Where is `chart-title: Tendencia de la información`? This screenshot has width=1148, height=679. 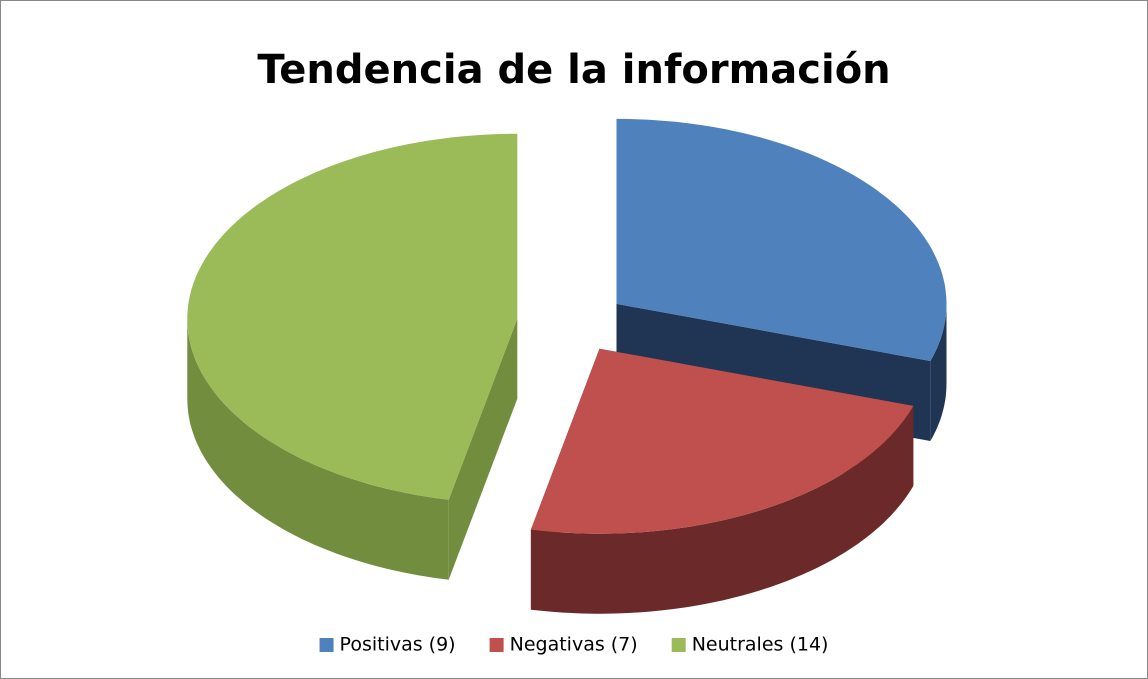 chart-title: Tendencia de la información is located at coordinates (573, 70).